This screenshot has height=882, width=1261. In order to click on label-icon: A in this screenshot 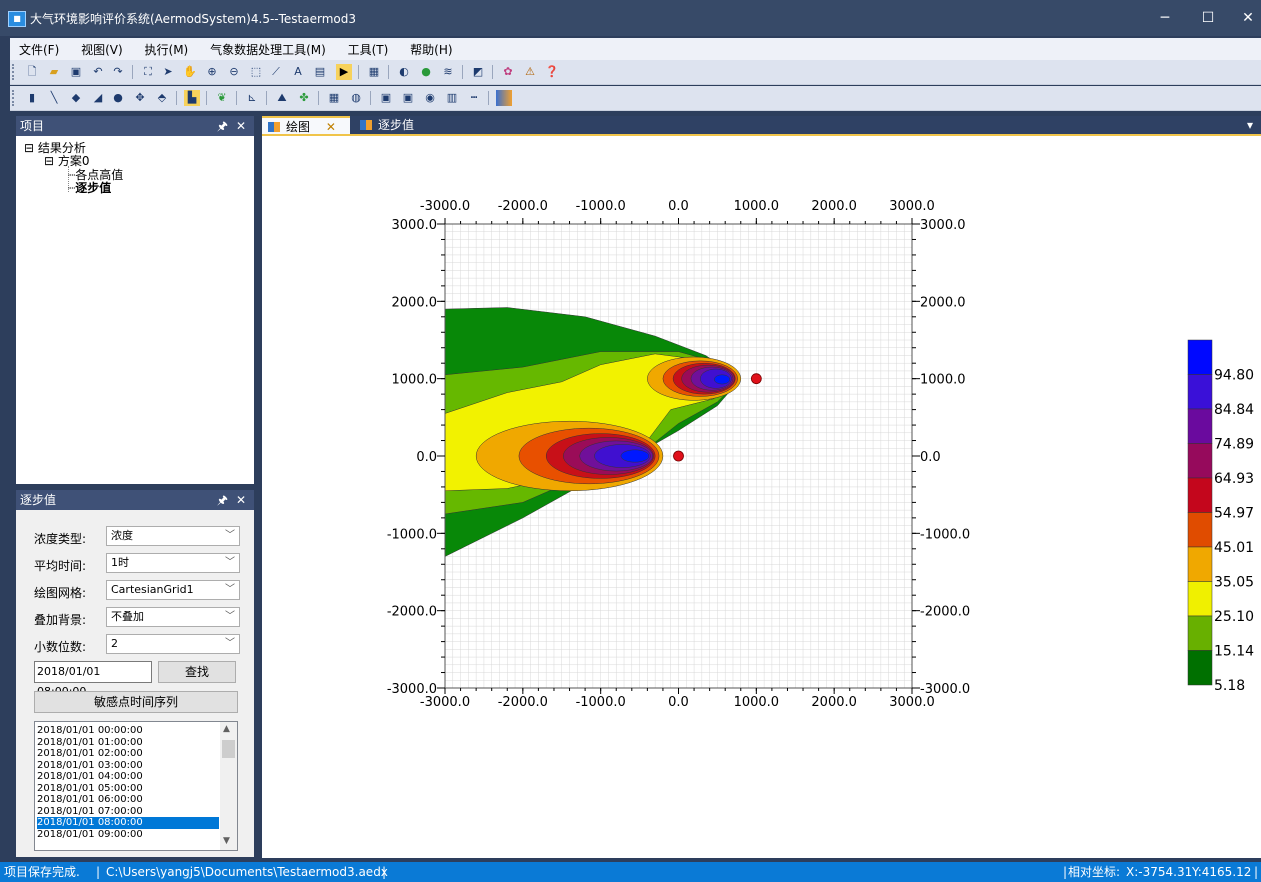, I will do `click(298, 71)`.